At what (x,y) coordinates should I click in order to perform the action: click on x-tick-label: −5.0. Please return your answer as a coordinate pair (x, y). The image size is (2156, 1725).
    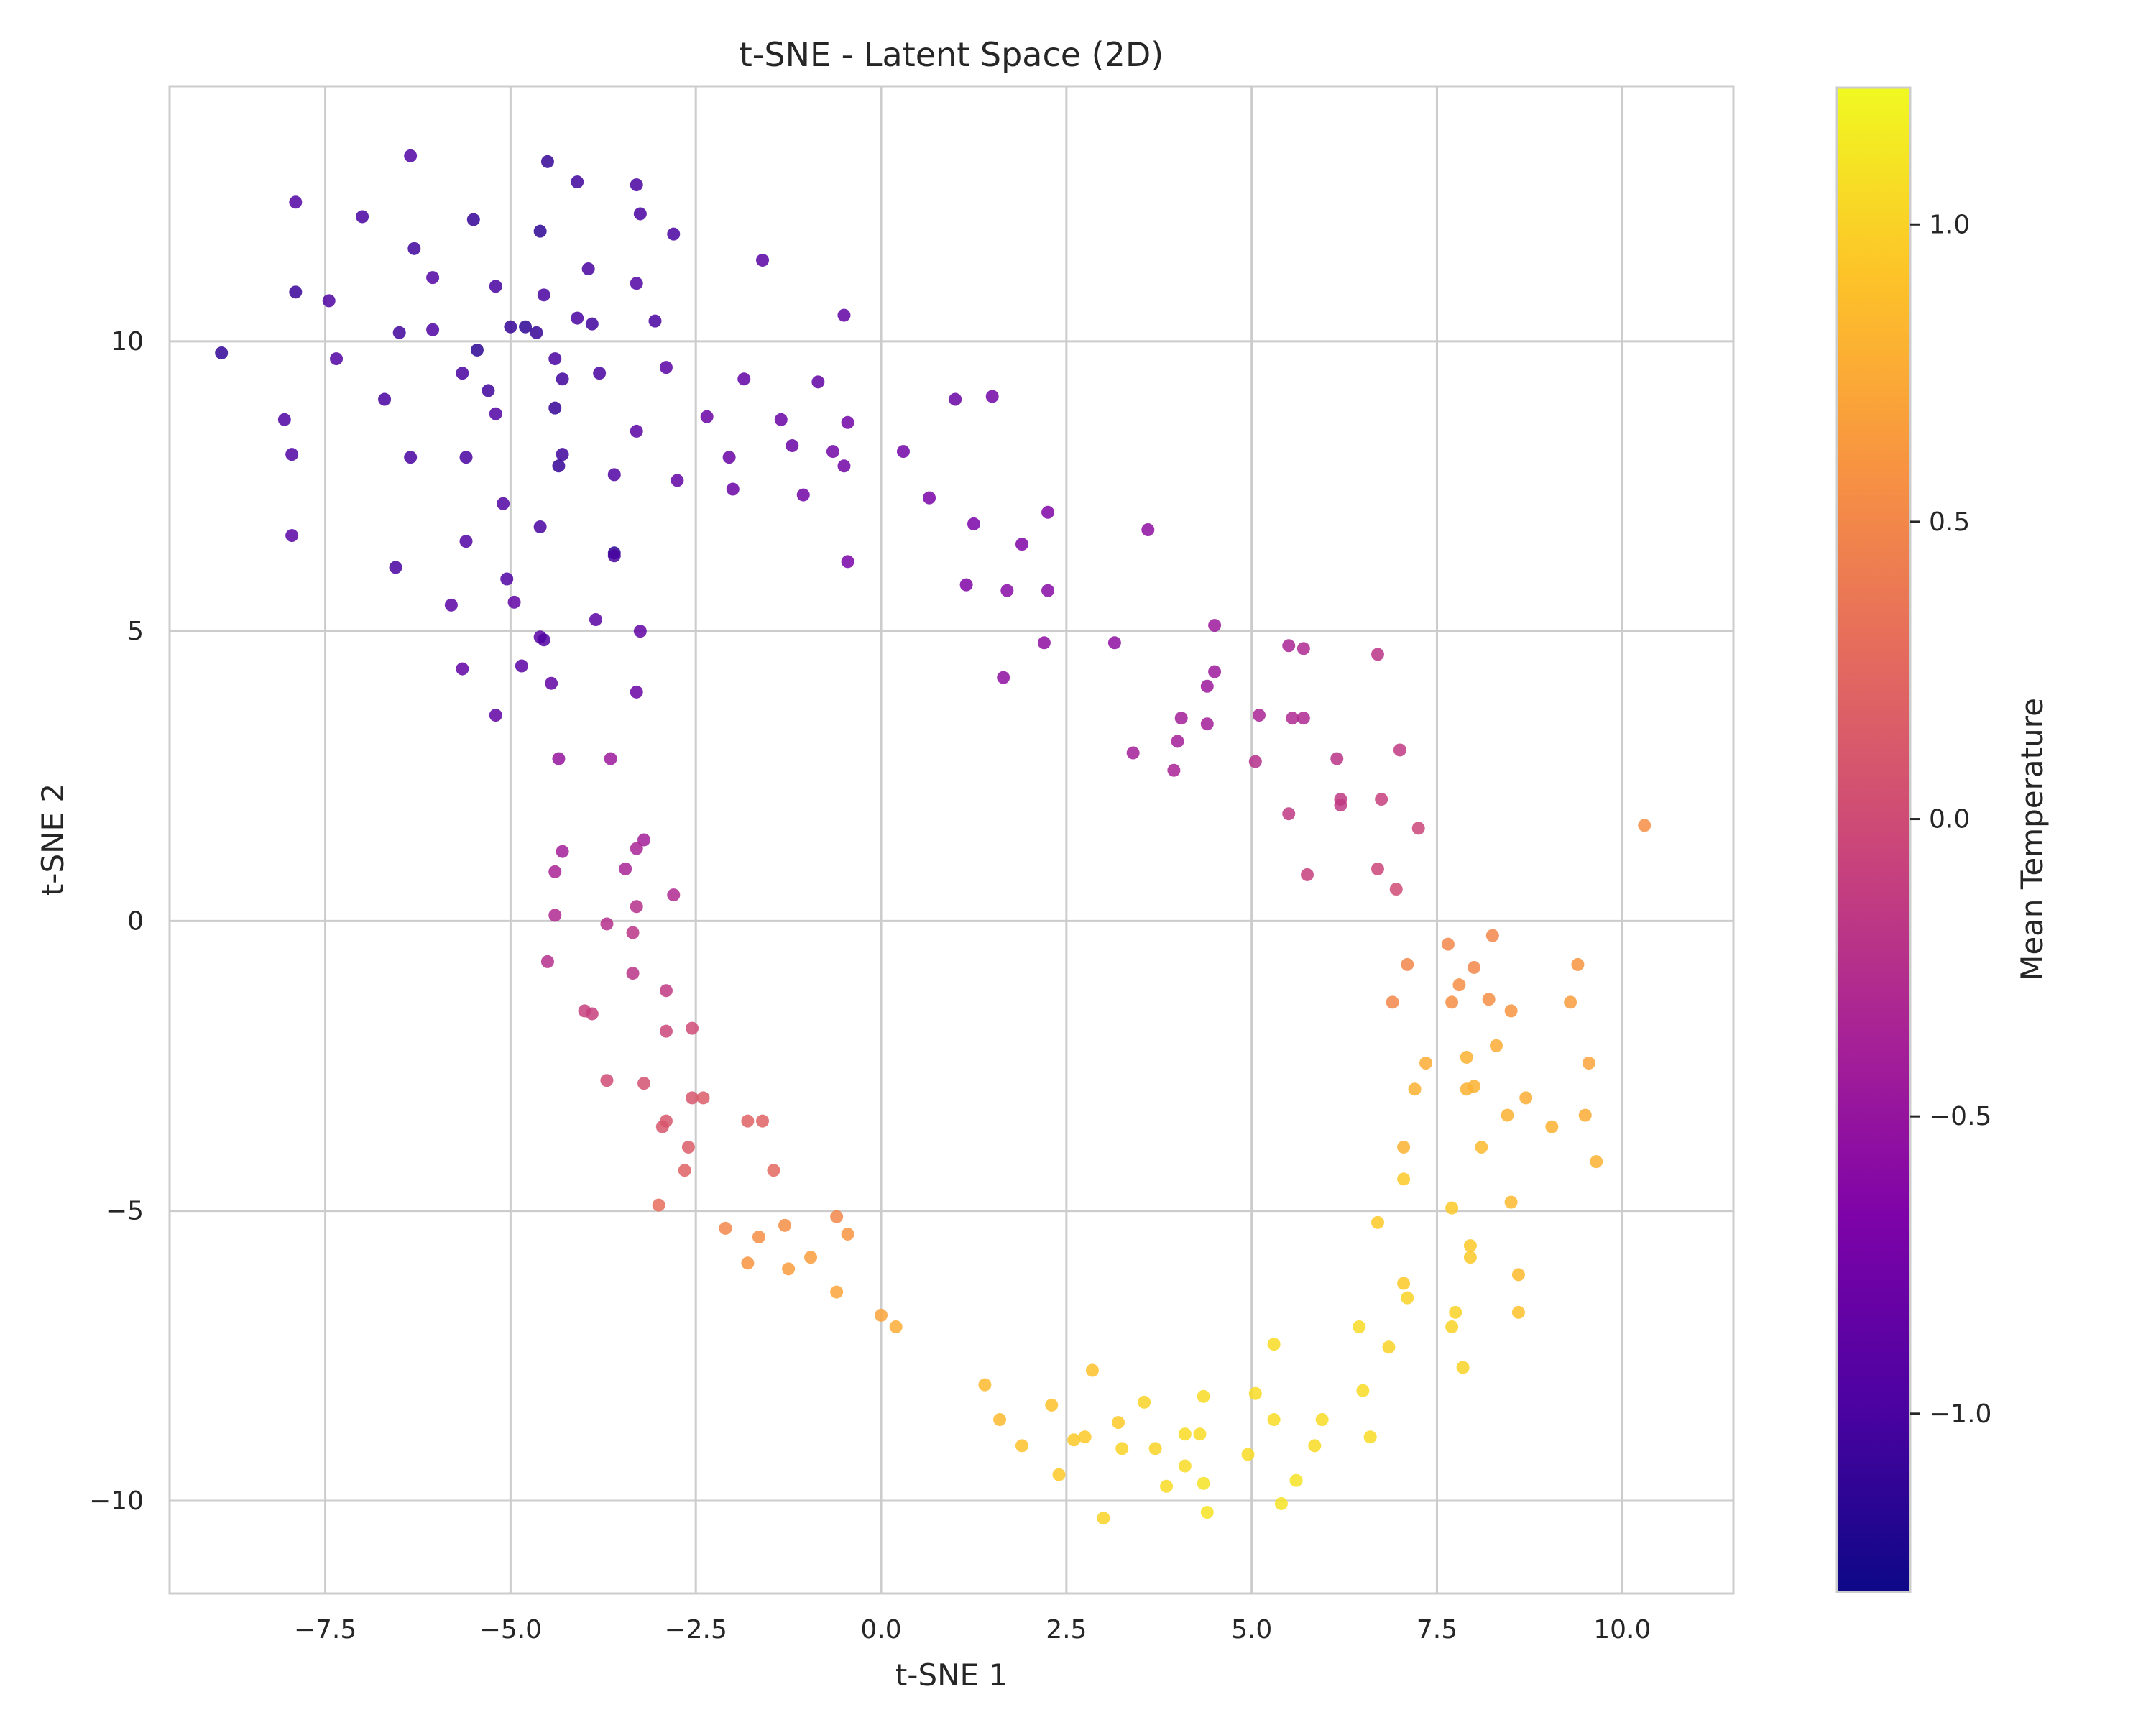
    Looking at the image, I should click on (510, 1629).